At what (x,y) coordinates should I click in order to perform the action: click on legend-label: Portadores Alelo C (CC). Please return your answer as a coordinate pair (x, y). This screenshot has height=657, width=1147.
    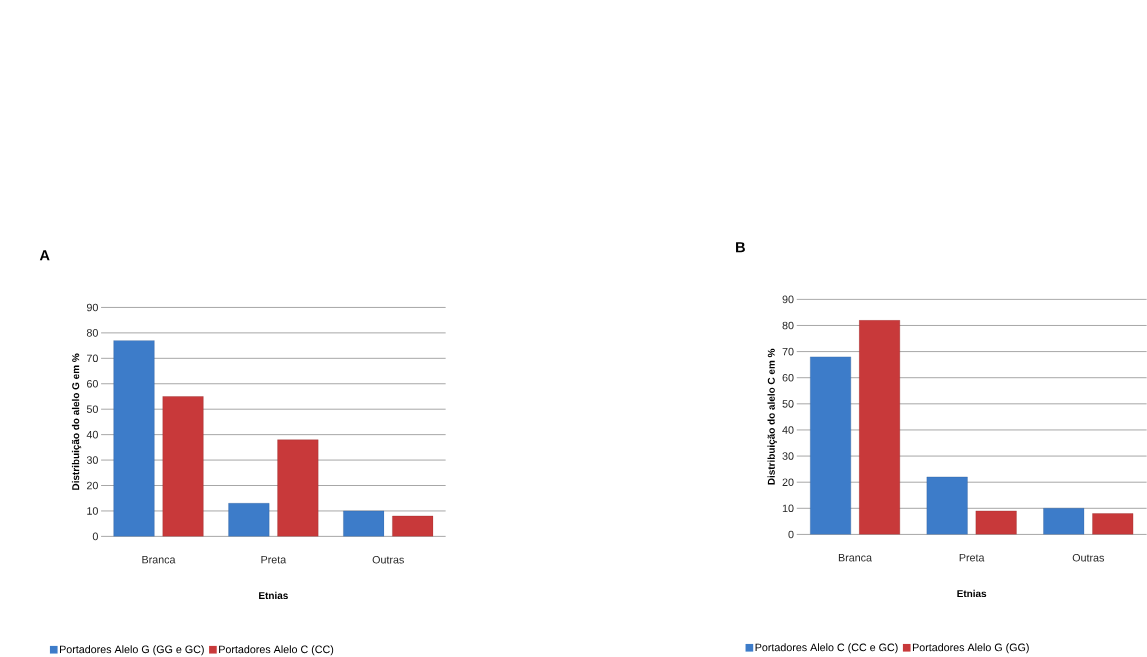
    Looking at the image, I should click on (276, 650).